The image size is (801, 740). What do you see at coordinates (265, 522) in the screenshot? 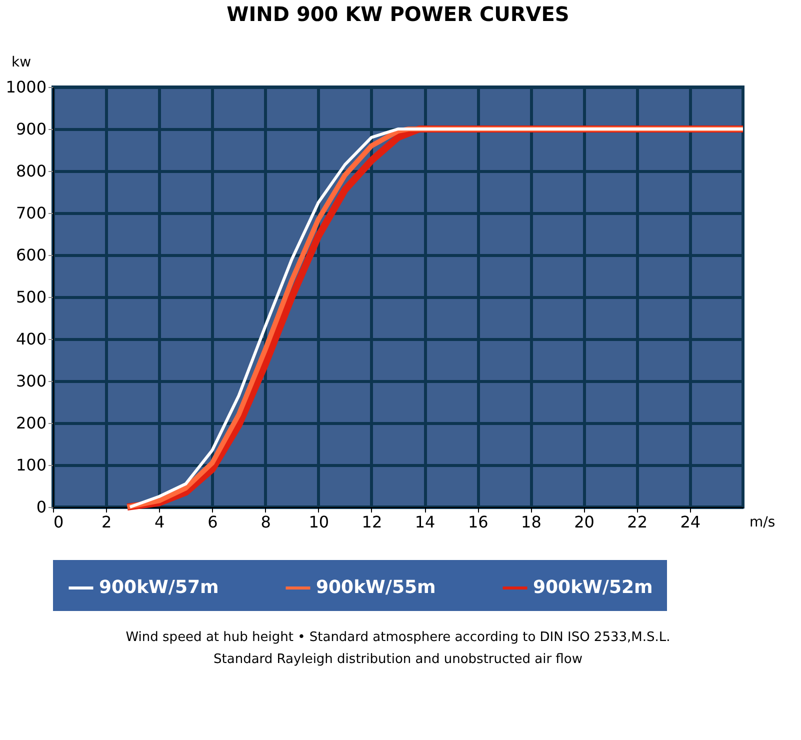
I see `x-tick-label: 8` at bounding box center [265, 522].